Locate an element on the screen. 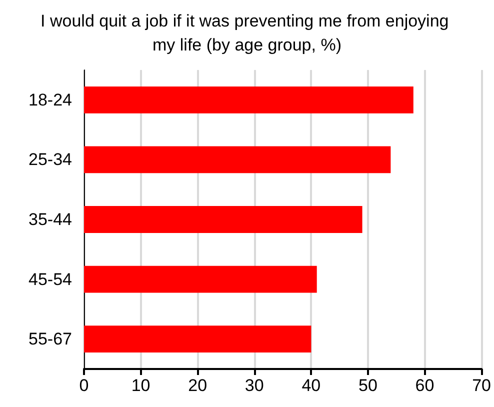 The image size is (494, 407). y-tick-label: 18-24 is located at coordinates (50, 100).